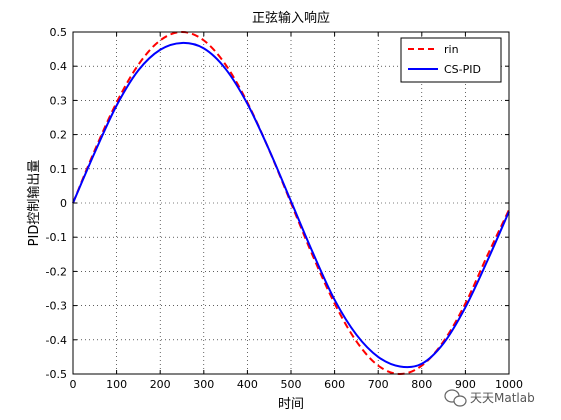  I want to click on wechat-icon, so click(455, 398).